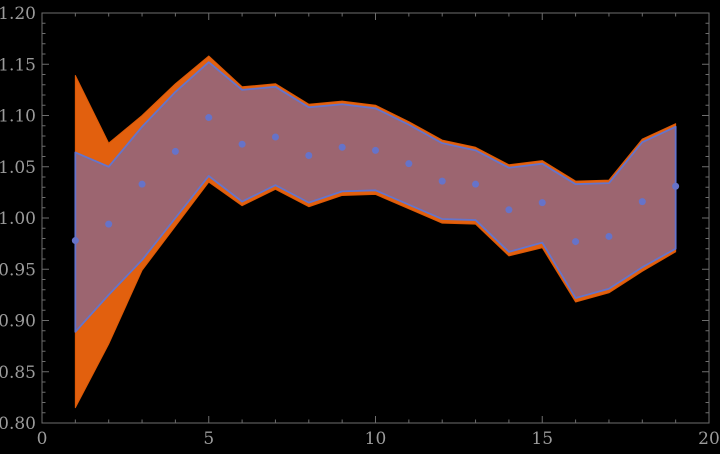 This screenshot has width=720, height=454. I want to click on y-tick-label: 1.00, so click(18, 219).